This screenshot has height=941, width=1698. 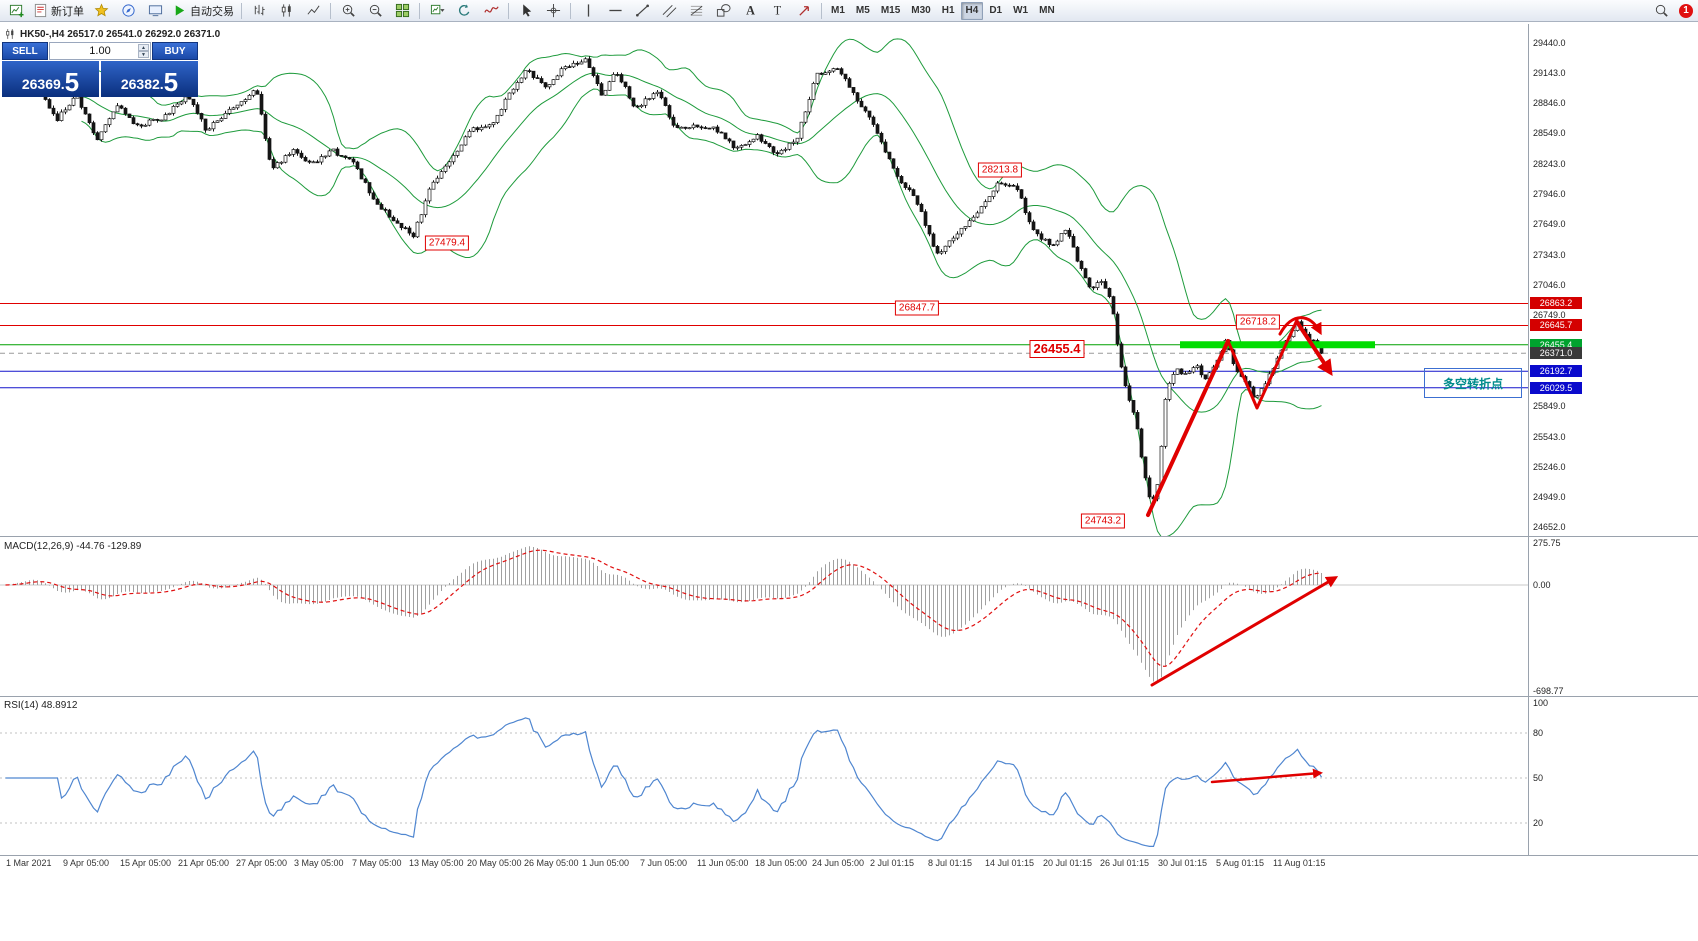 I want to click on candlestick-icon, so click(x=286, y=11).